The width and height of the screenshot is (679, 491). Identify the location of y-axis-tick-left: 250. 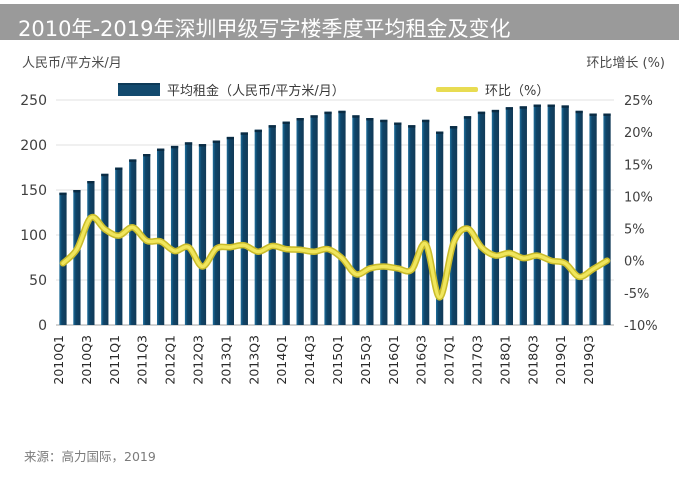
(33, 101).